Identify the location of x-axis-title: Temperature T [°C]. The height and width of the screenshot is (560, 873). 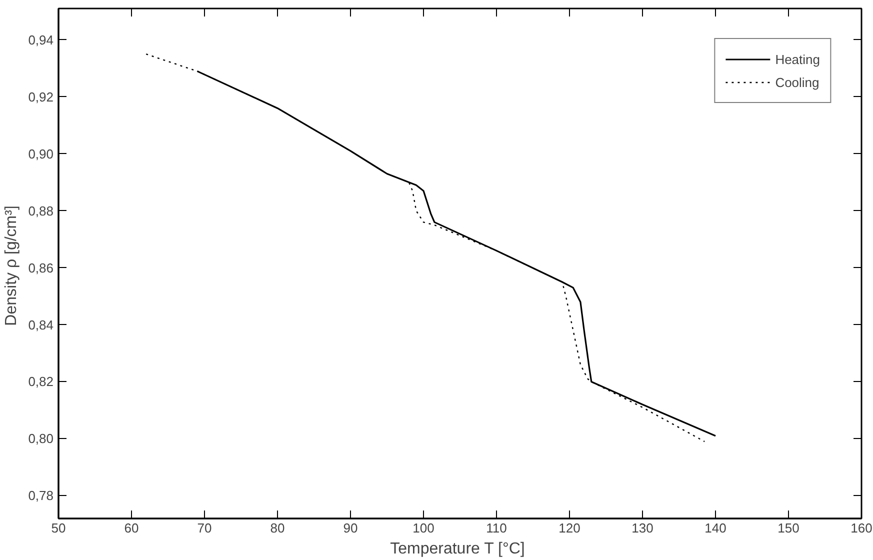
(457, 549).